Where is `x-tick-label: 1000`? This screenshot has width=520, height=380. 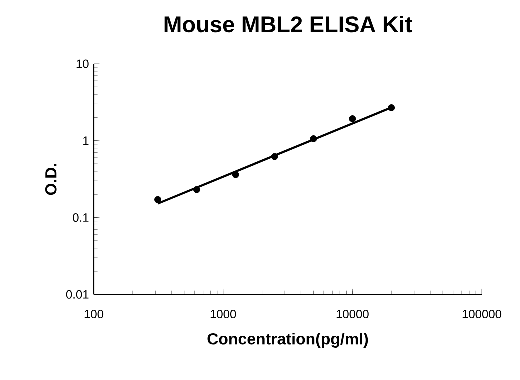
x-tick-label: 1000 is located at coordinates (223, 314).